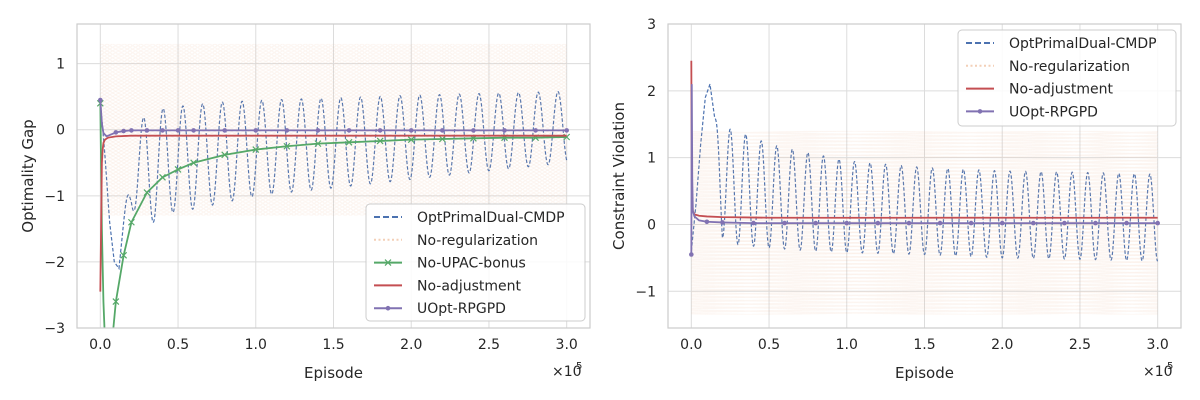  What do you see at coordinates (471, 264) in the screenshot?
I see `no-upac-bonus-legend-label: No-UPAC-bonus` at bounding box center [471, 264].